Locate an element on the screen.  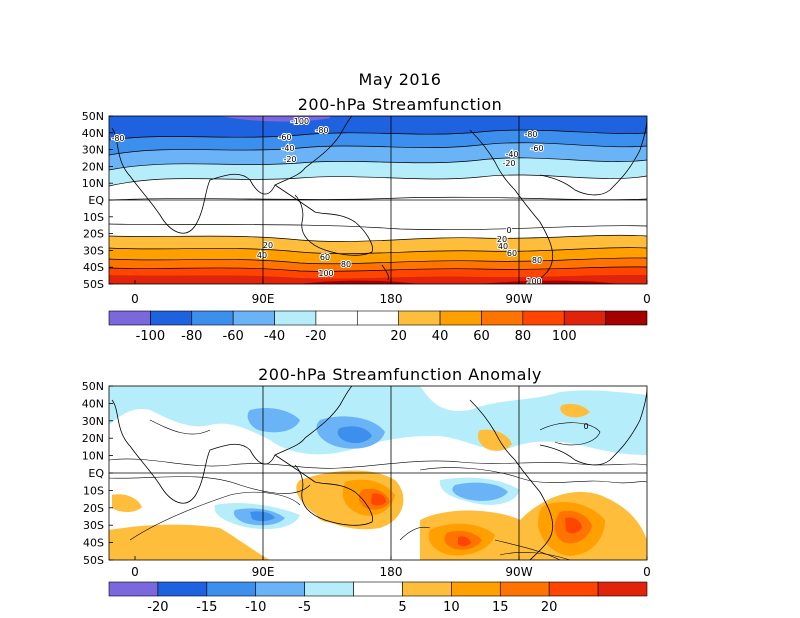
lat-tick-label: 50S is located at coordinates (93, 560).